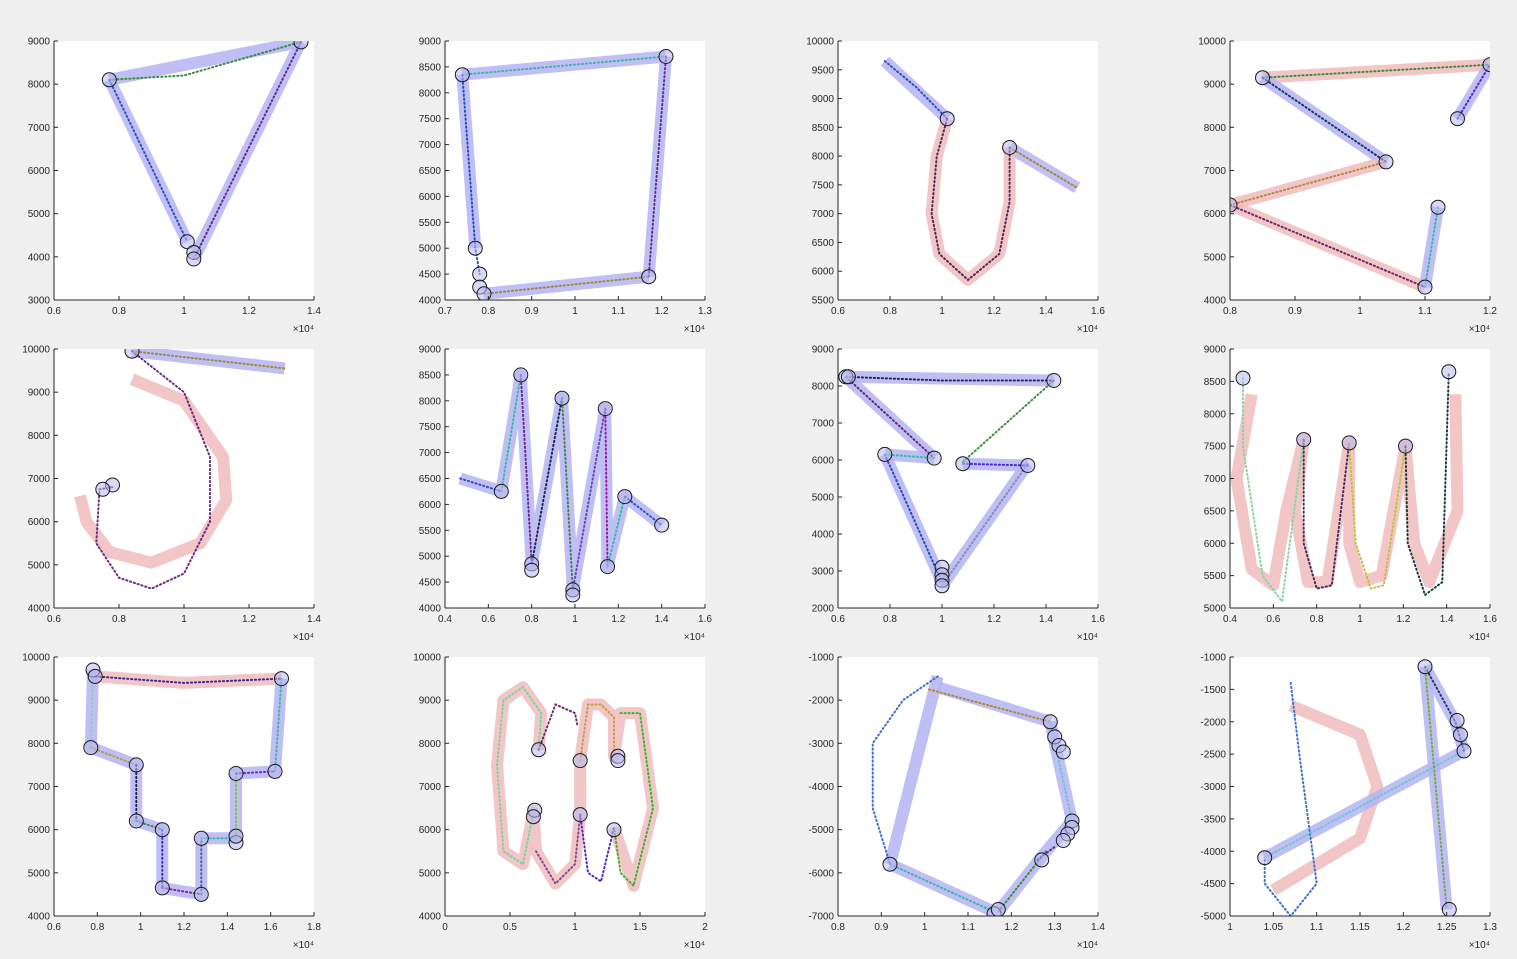  I want to click on y-tick-label: 6500, so click(430, 479).